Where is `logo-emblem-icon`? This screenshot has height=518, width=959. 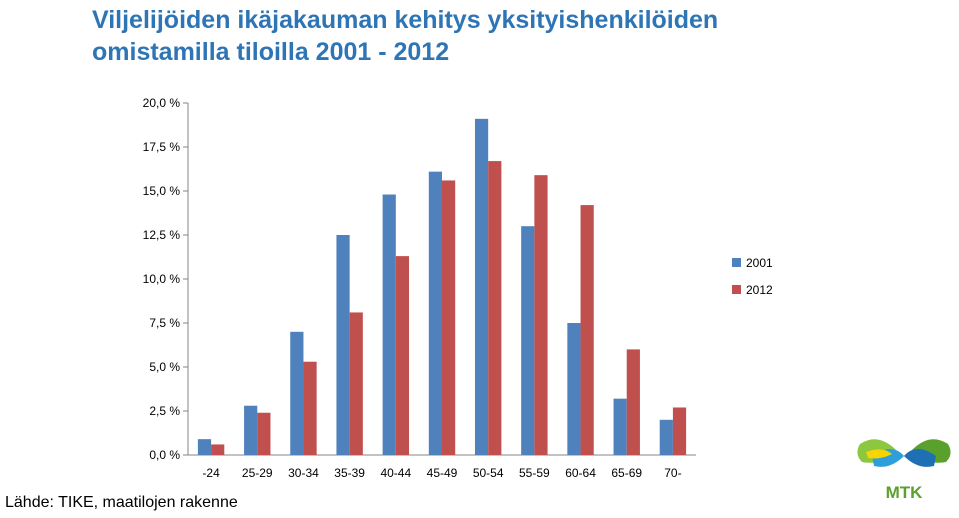 logo-emblem-icon is located at coordinates (904, 453).